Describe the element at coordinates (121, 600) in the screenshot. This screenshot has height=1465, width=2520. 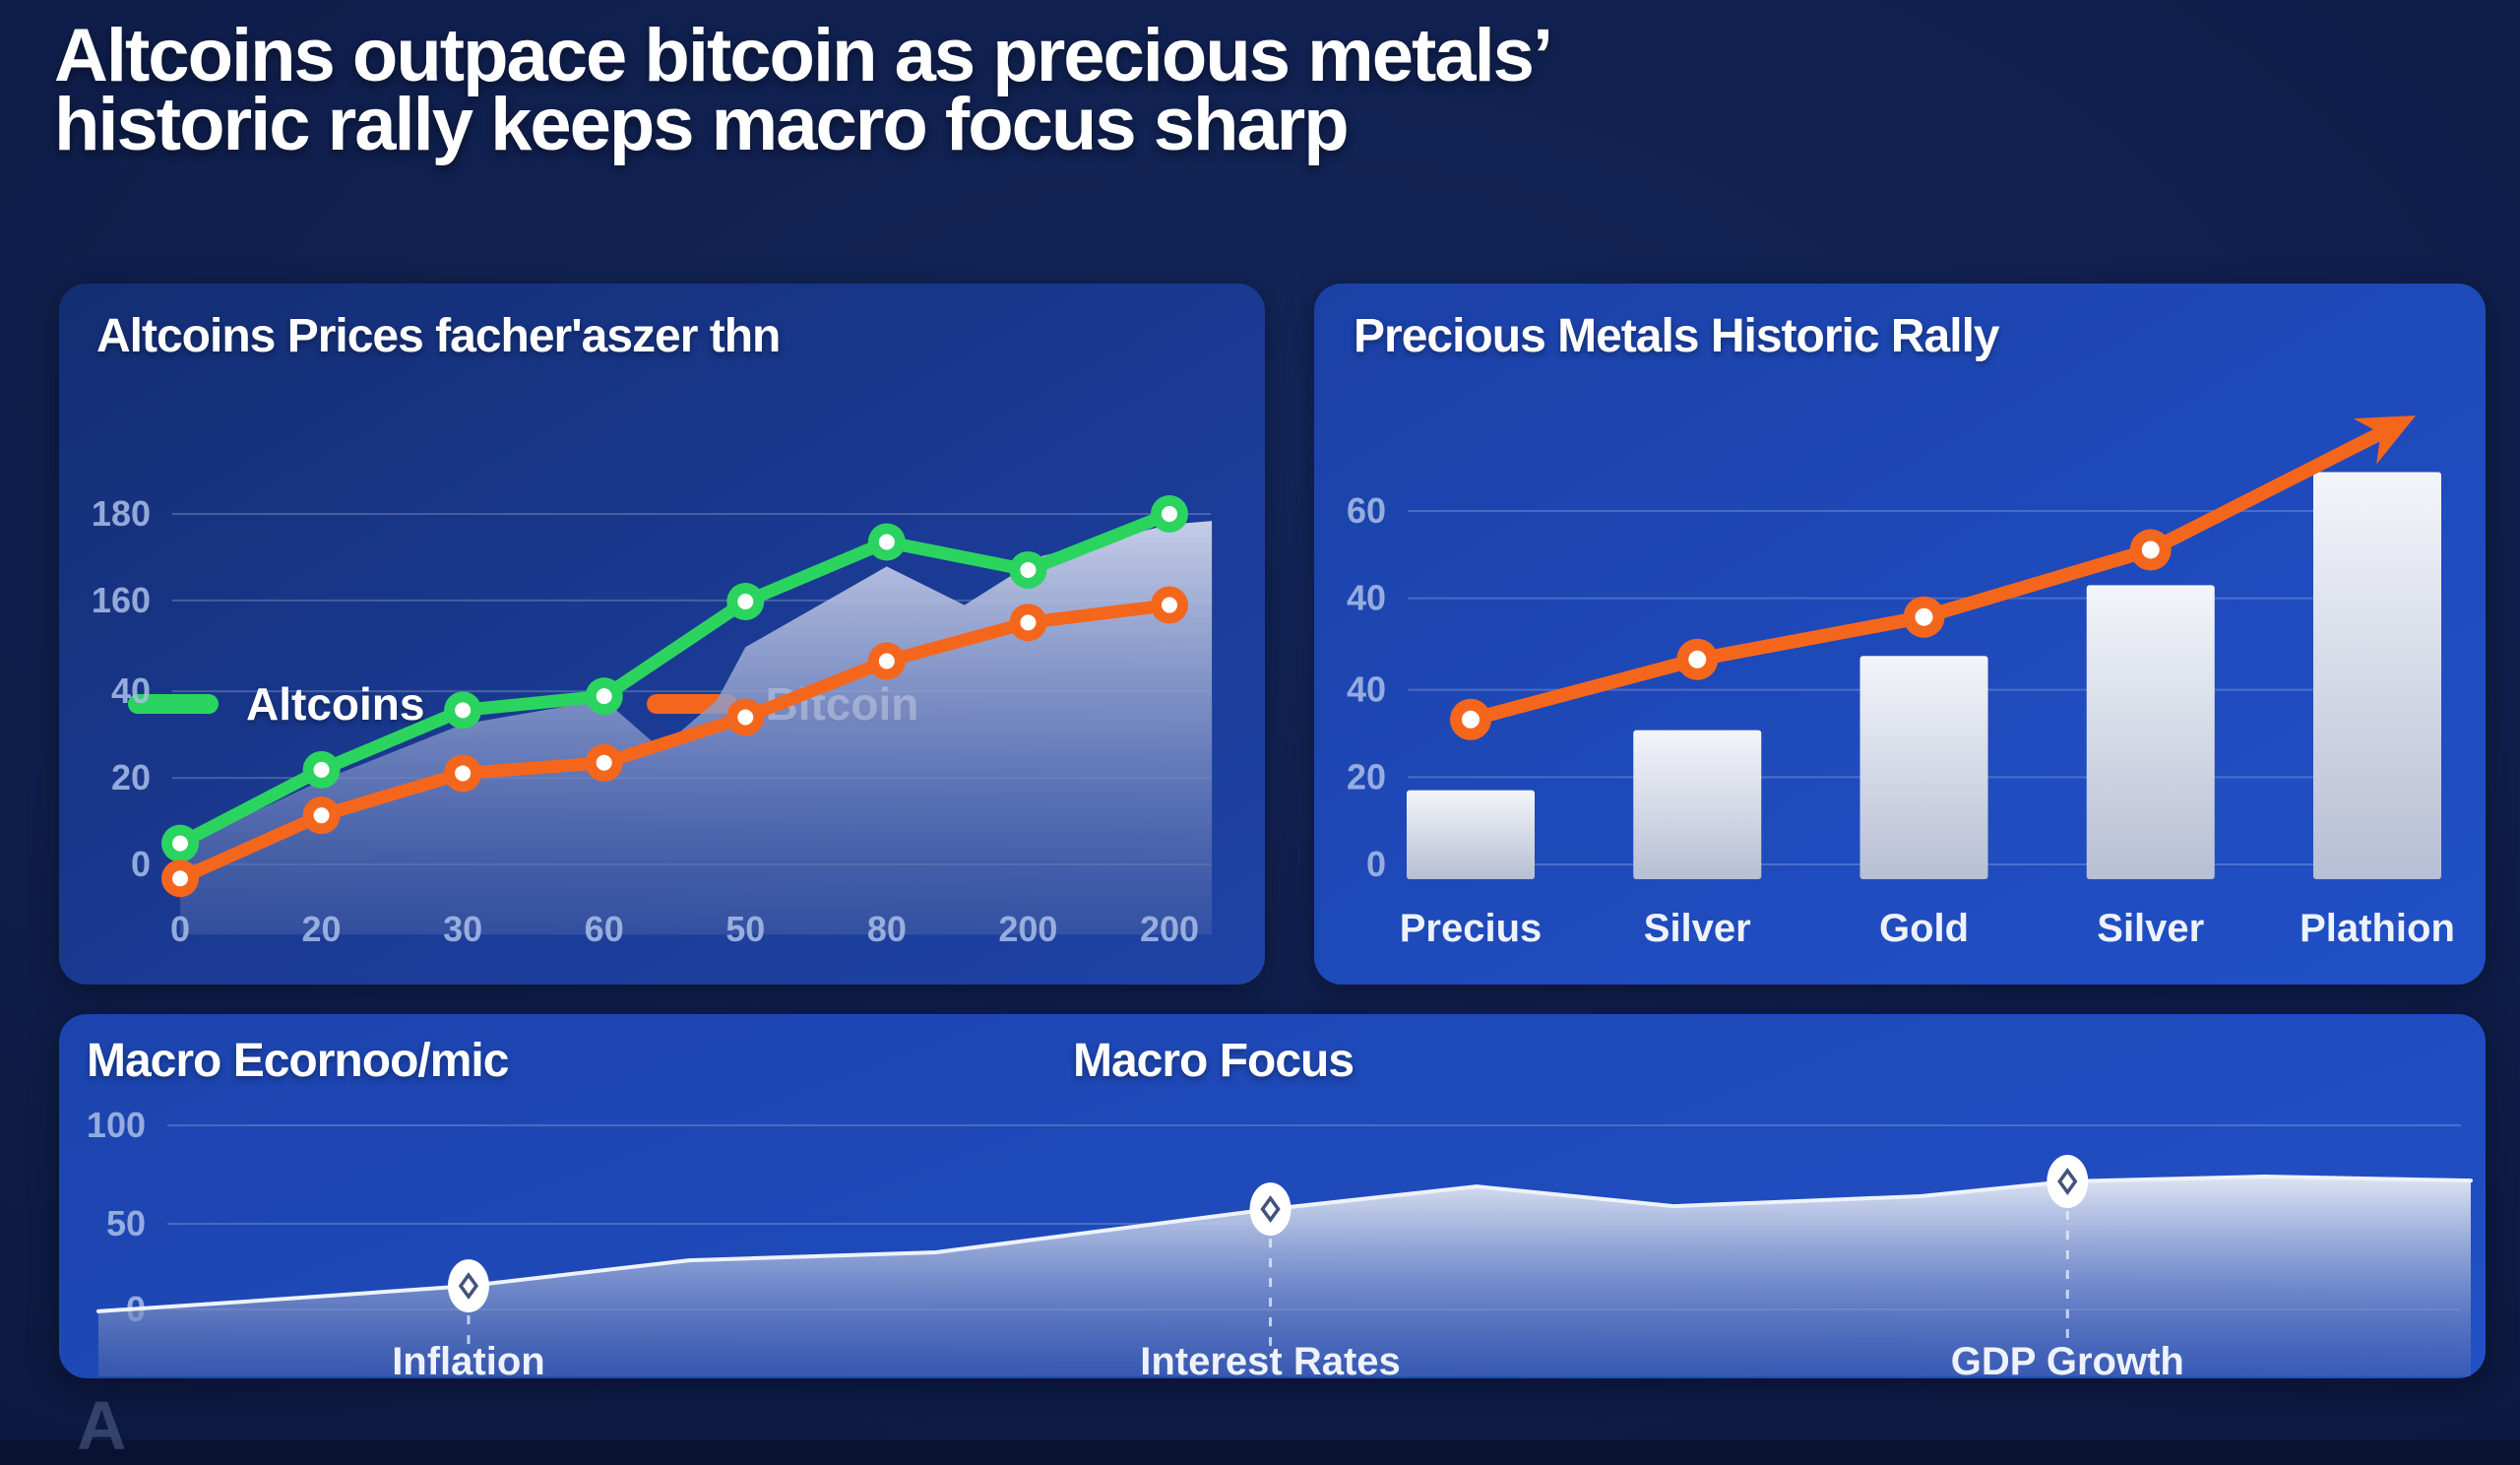
I see `y-axis-tick: 160` at that location.